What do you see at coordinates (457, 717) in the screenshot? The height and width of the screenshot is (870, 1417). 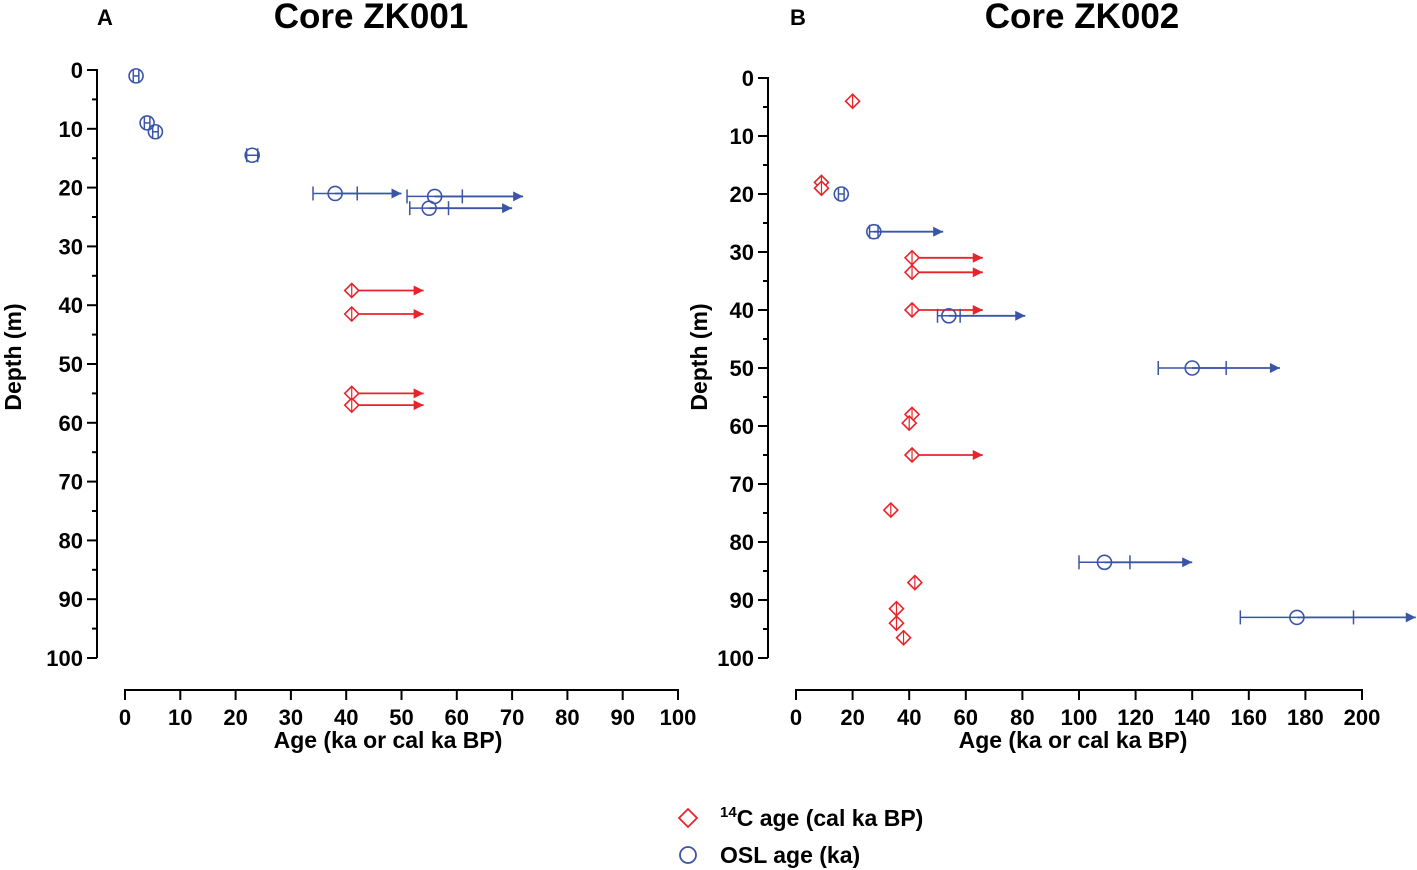 I see `panel-a-x-tick-label: 60` at bounding box center [457, 717].